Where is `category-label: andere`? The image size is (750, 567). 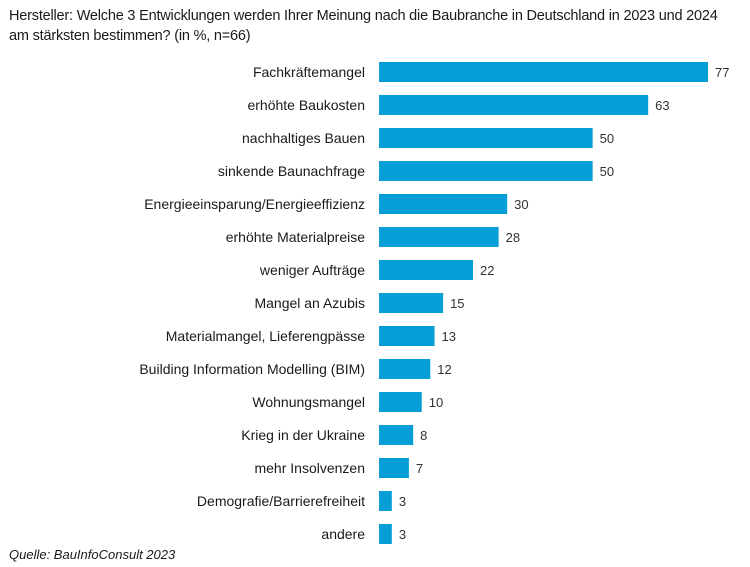
category-label: andere is located at coordinates (343, 534).